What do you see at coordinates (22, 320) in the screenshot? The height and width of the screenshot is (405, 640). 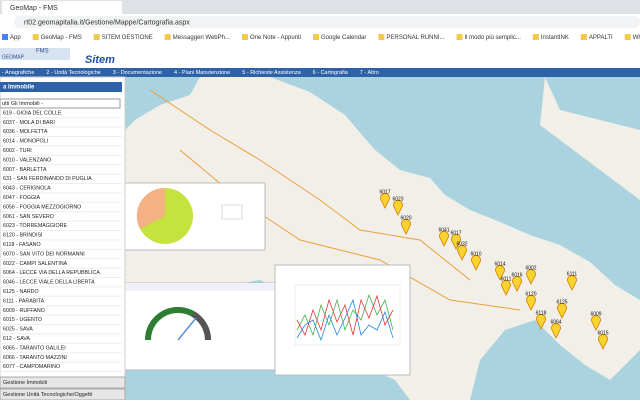 I see `list-item: 6015 - UGENTO` at bounding box center [22, 320].